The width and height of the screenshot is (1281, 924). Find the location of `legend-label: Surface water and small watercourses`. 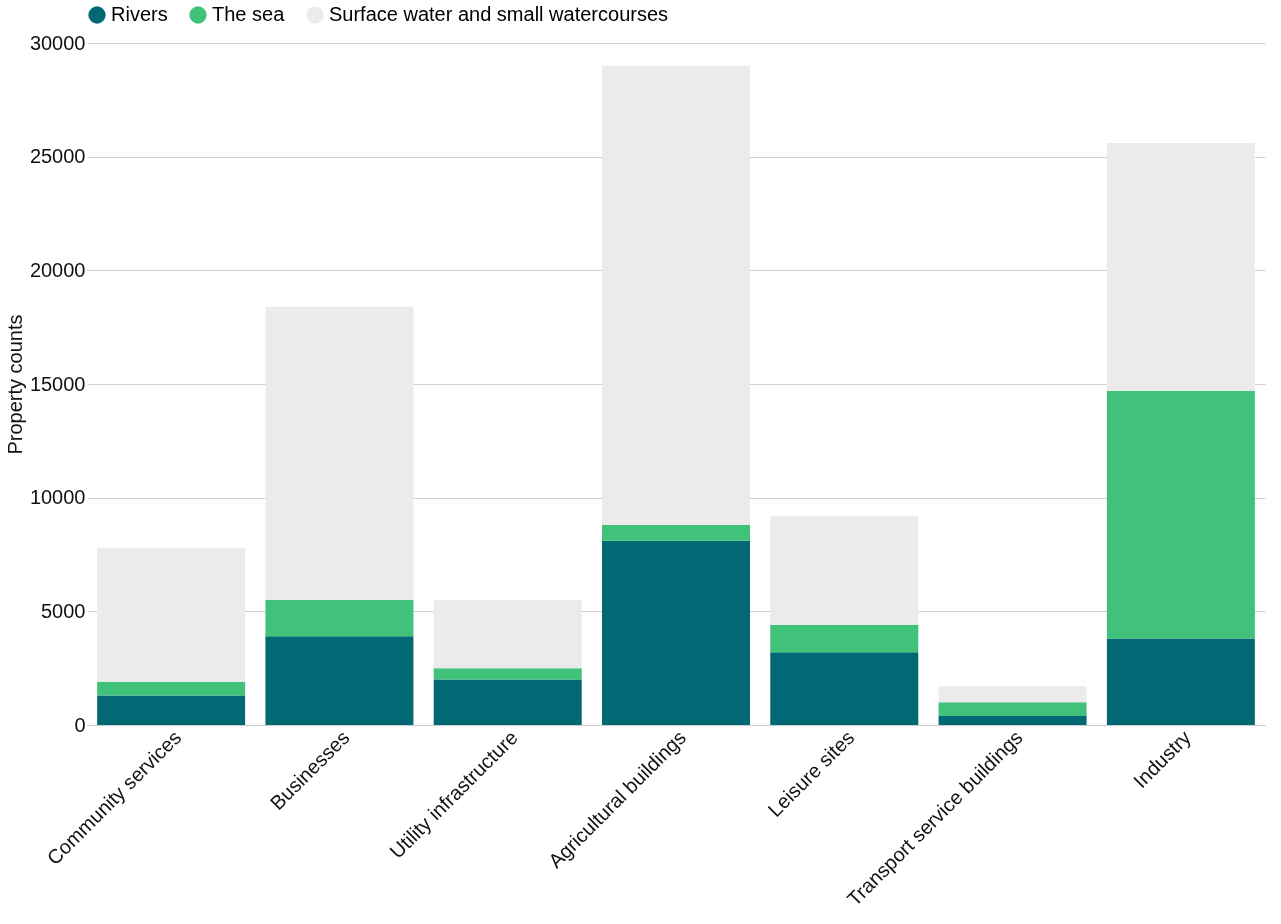

legend-label: Surface water and small watercourses is located at coordinates (499, 14).